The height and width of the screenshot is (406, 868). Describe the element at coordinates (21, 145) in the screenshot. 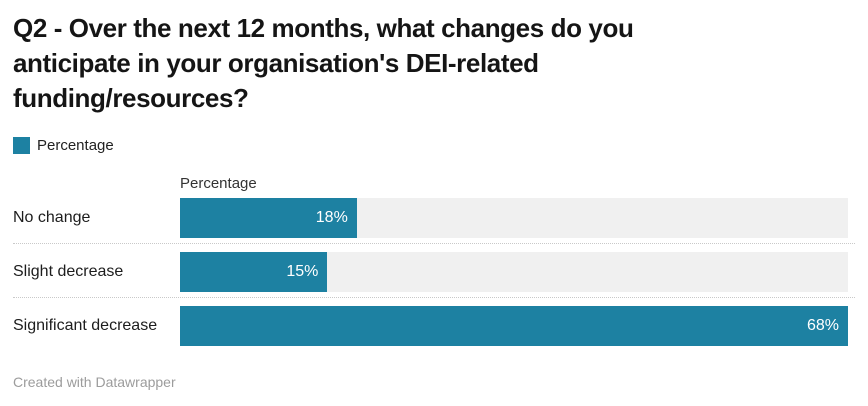

I see `legend-color-swatch` at that location.